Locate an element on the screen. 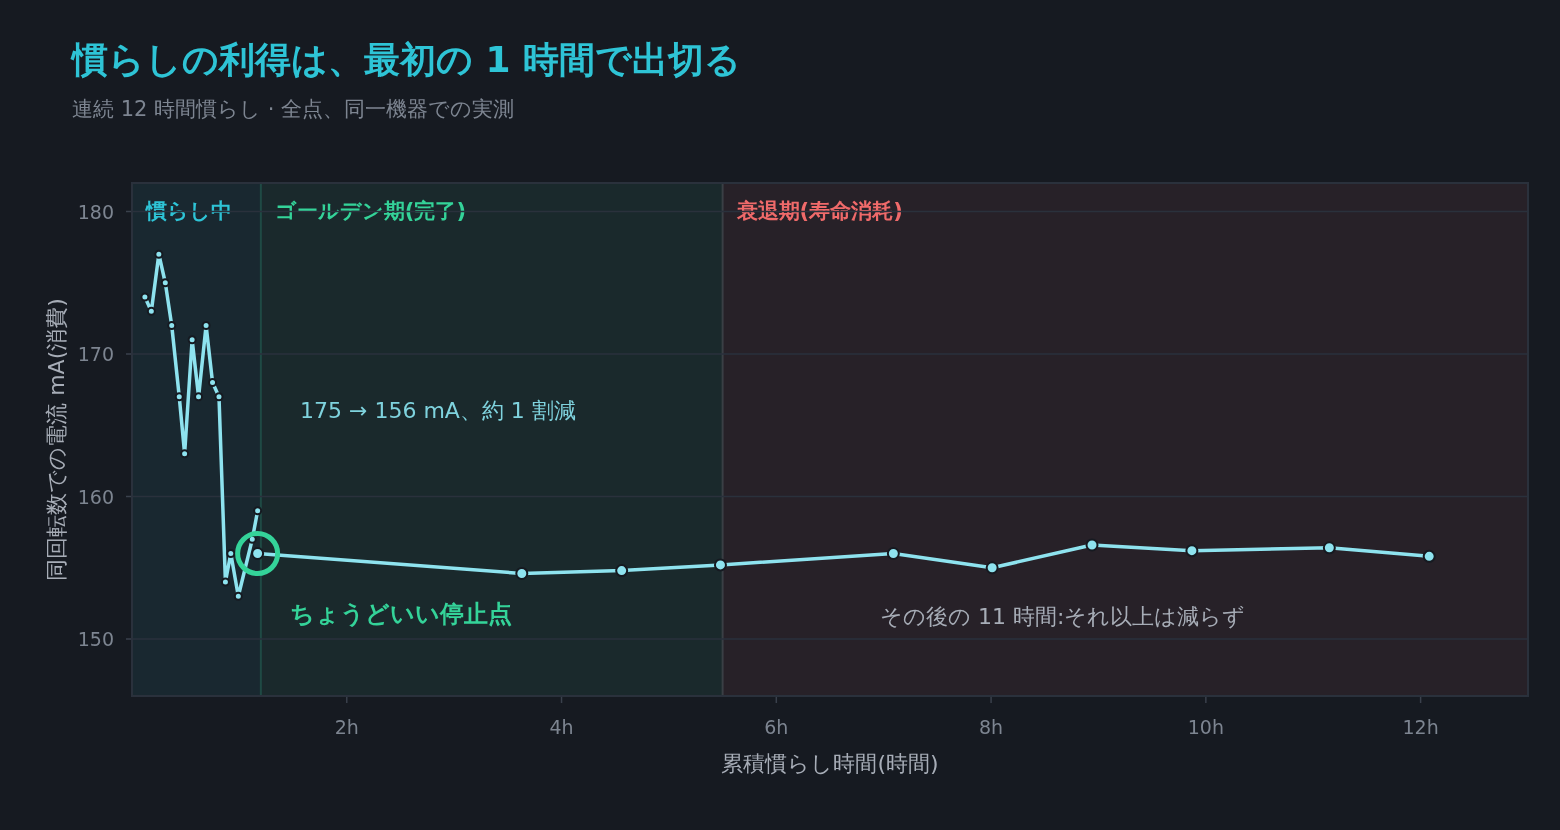 The image size is (1560, 830). annotation: ちょうどいい停止点 is located at coordinates (400, 613).